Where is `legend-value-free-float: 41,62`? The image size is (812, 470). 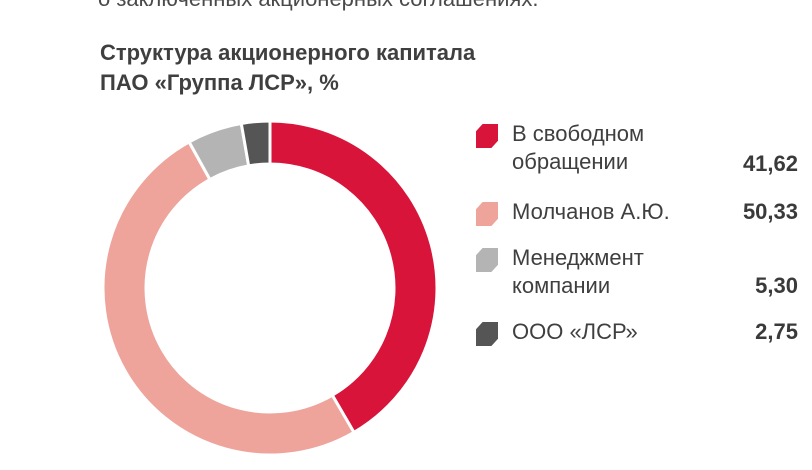 legend-value-free-float: 41,62 is located at coordinates (770, 163).